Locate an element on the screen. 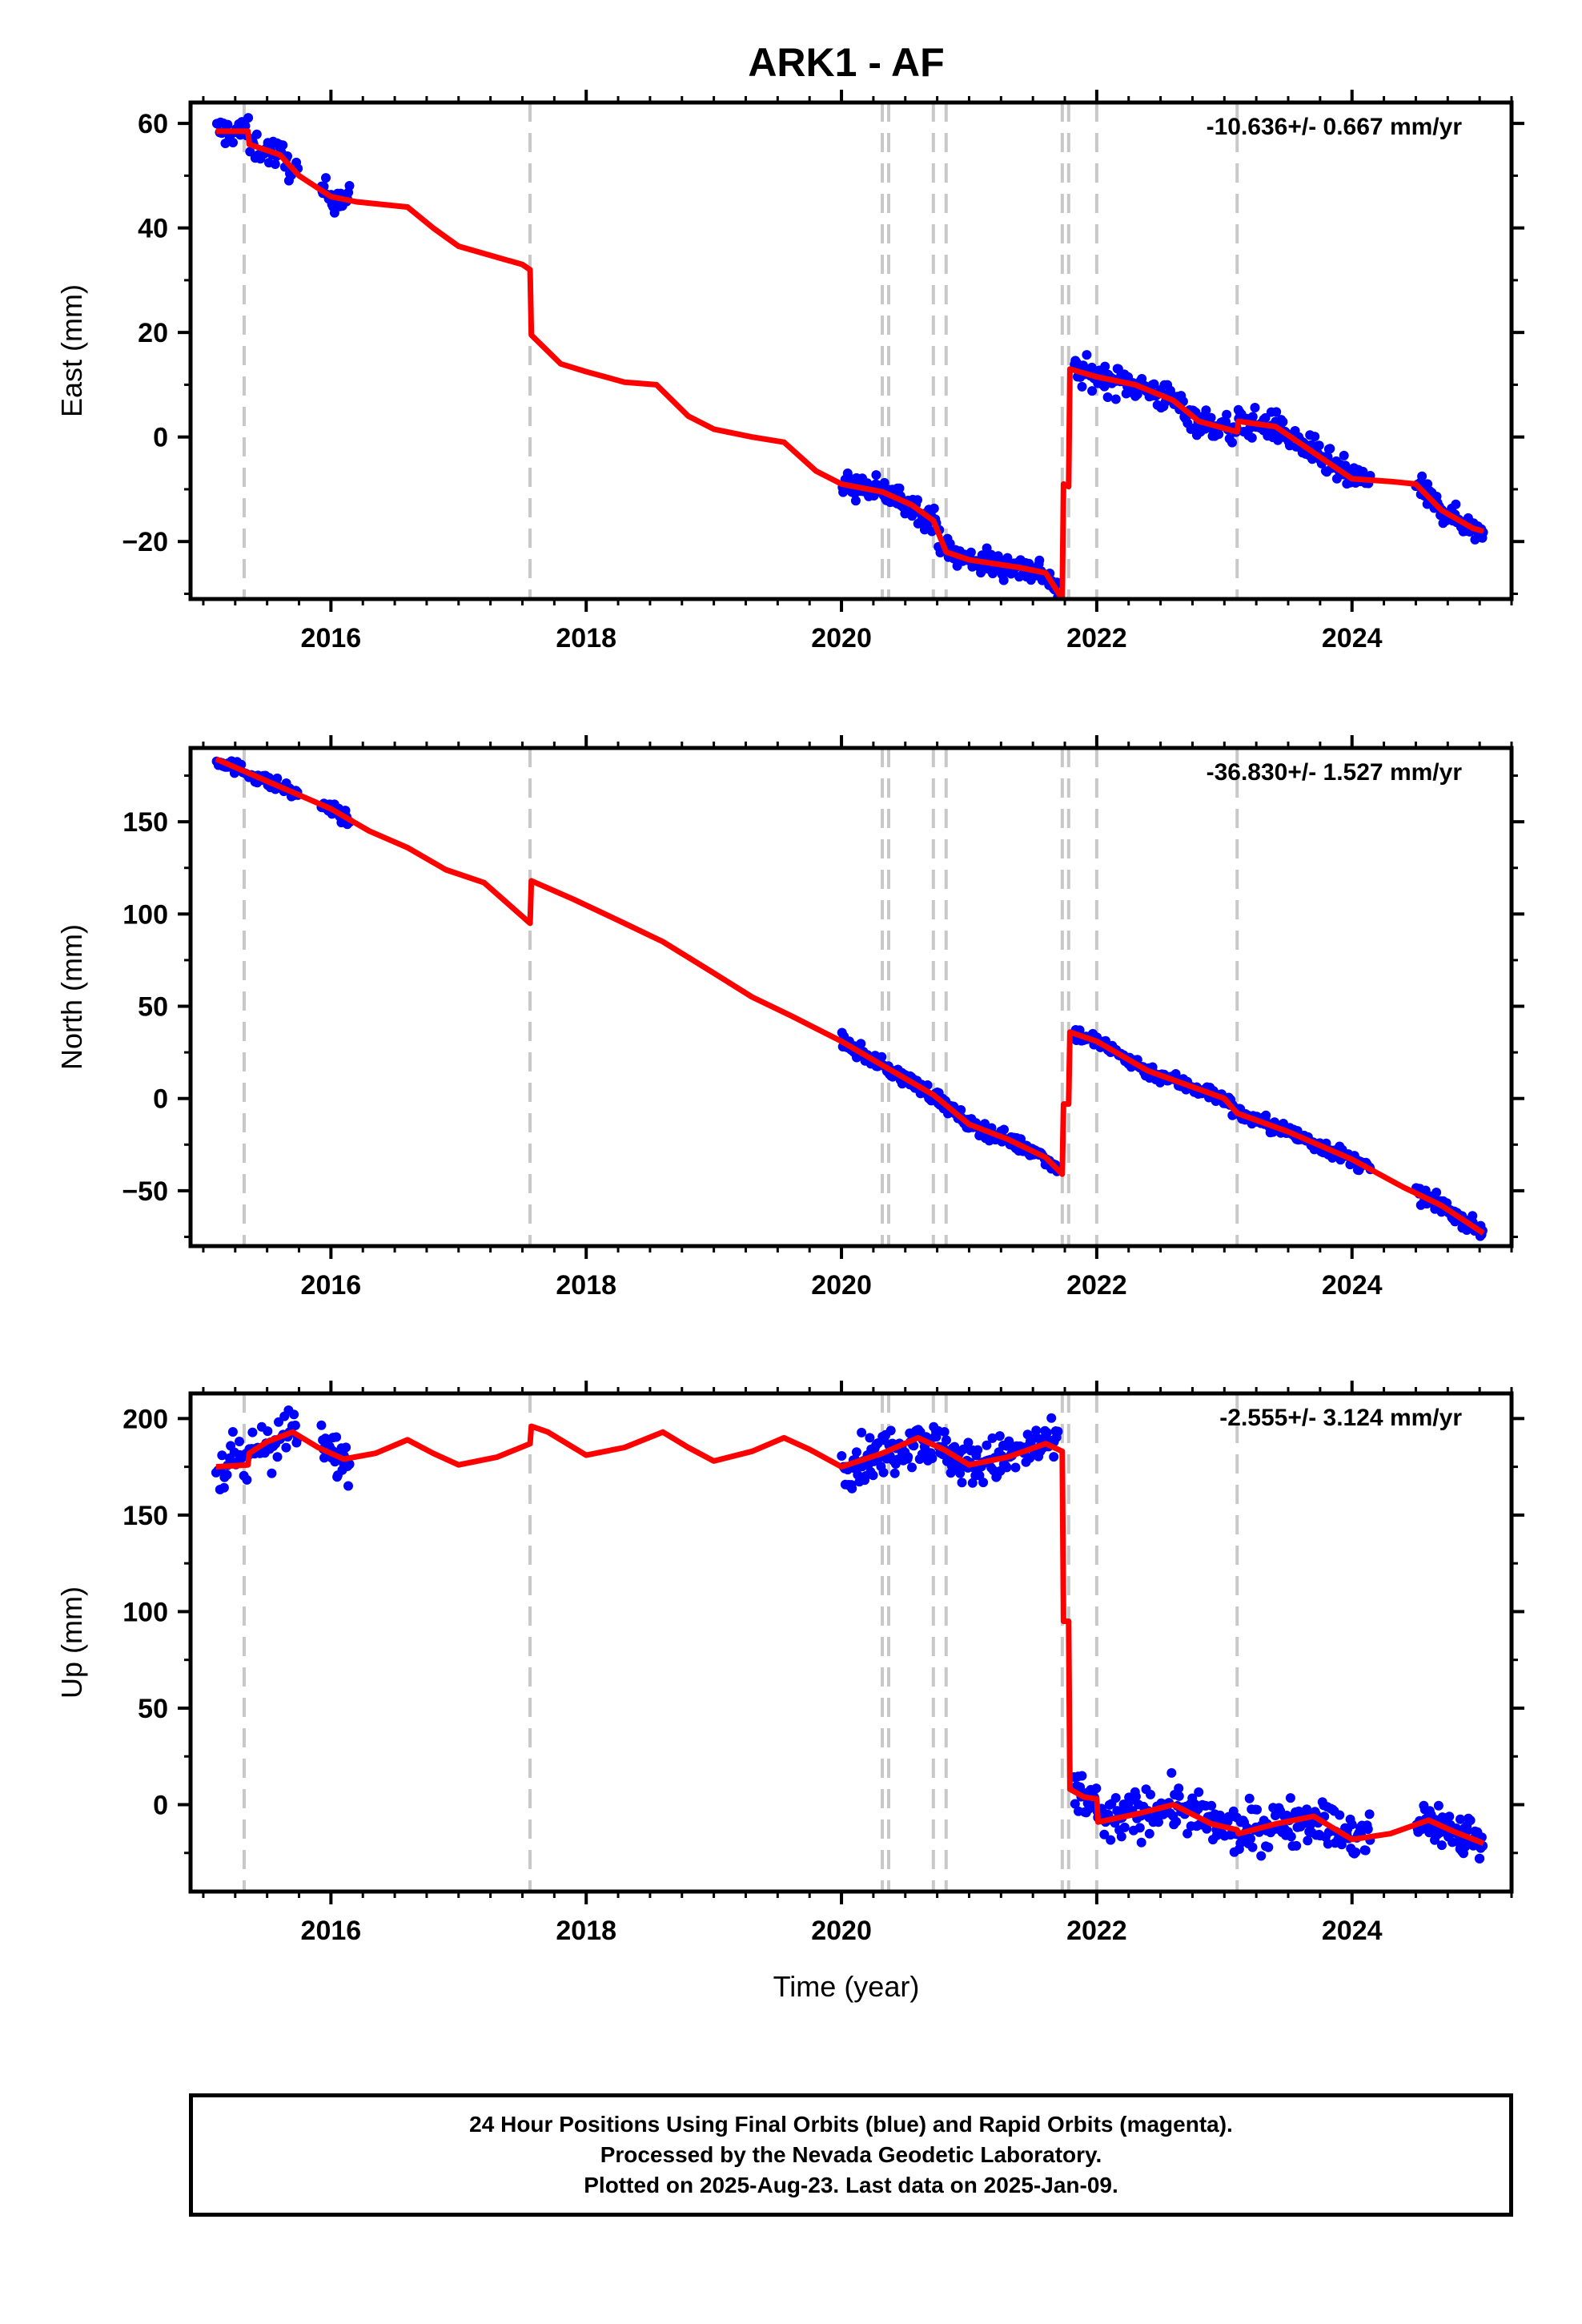  up-y-tick-label: 50 is located at coordinates (153, 1709).